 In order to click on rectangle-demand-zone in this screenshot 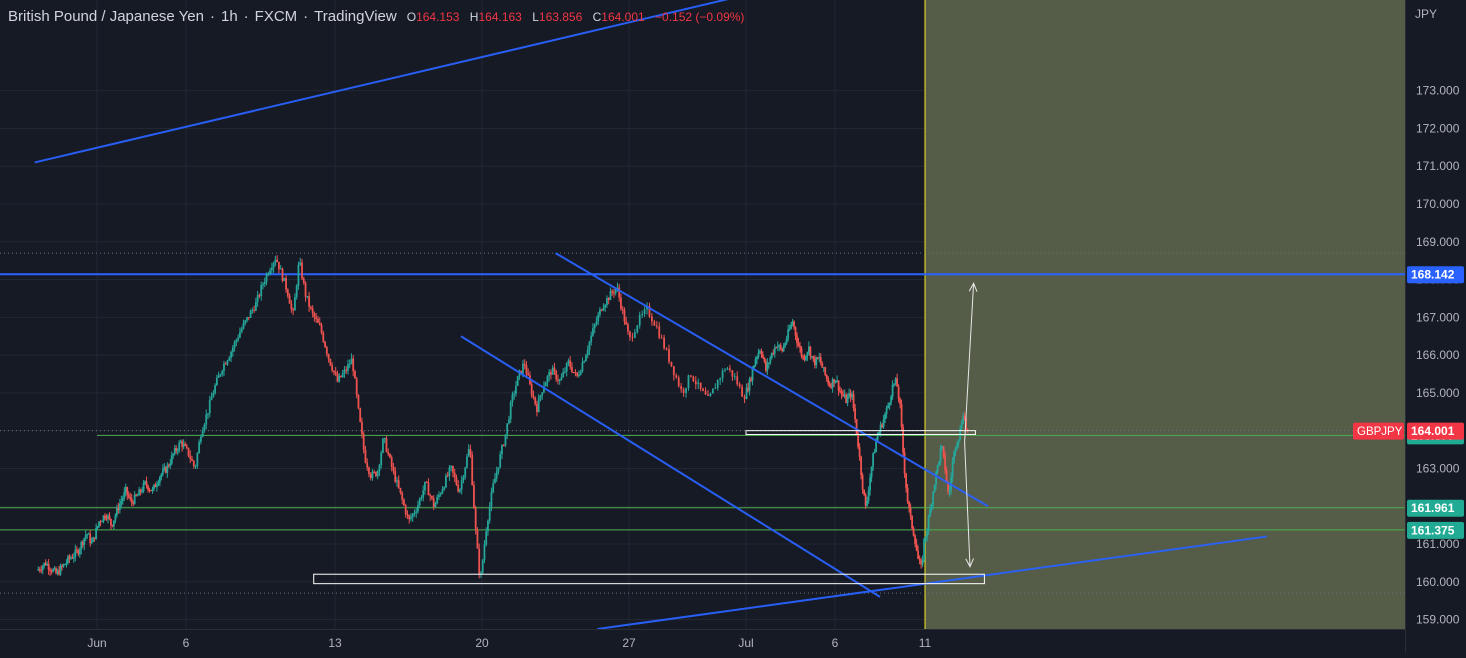, I will do `click(649, 579)`.